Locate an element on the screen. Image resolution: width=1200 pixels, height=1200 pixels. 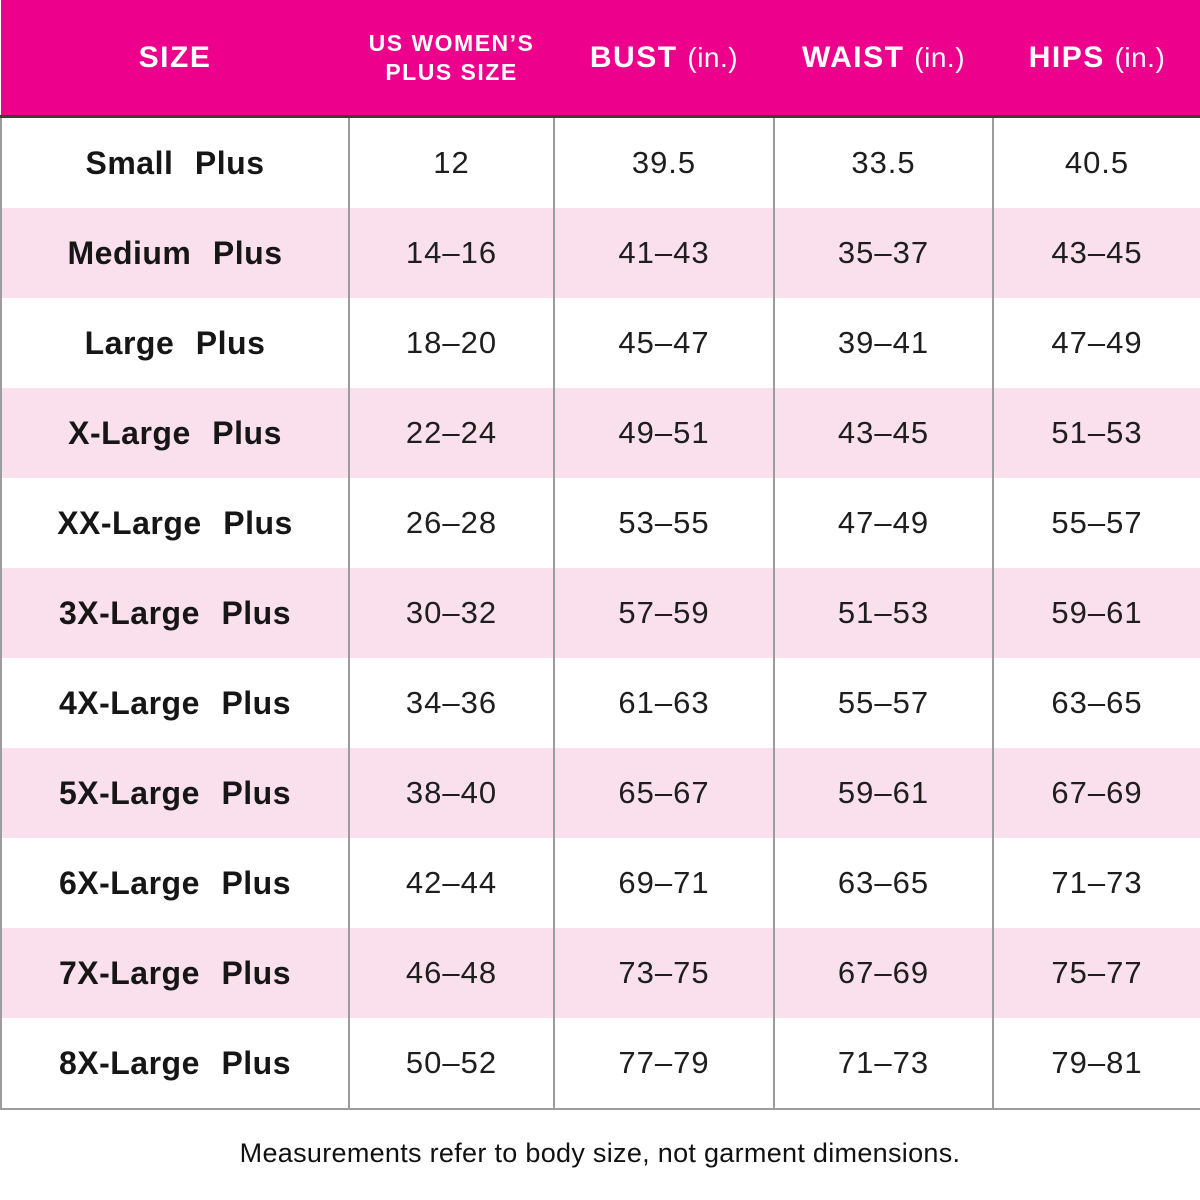
column-header-us-plus-size: US WOMEN’S PLUS SIZE is located at coordinates (451, 59).